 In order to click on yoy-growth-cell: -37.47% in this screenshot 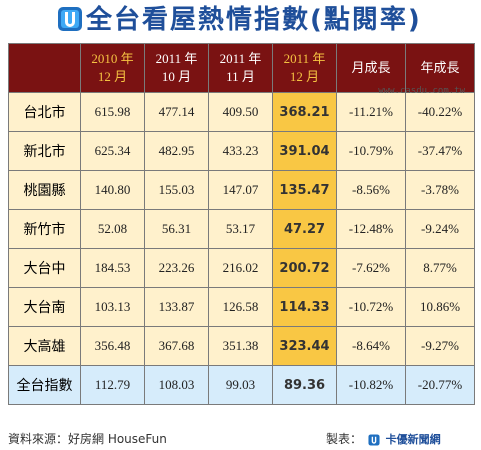, I will do `click(440, 151)`.